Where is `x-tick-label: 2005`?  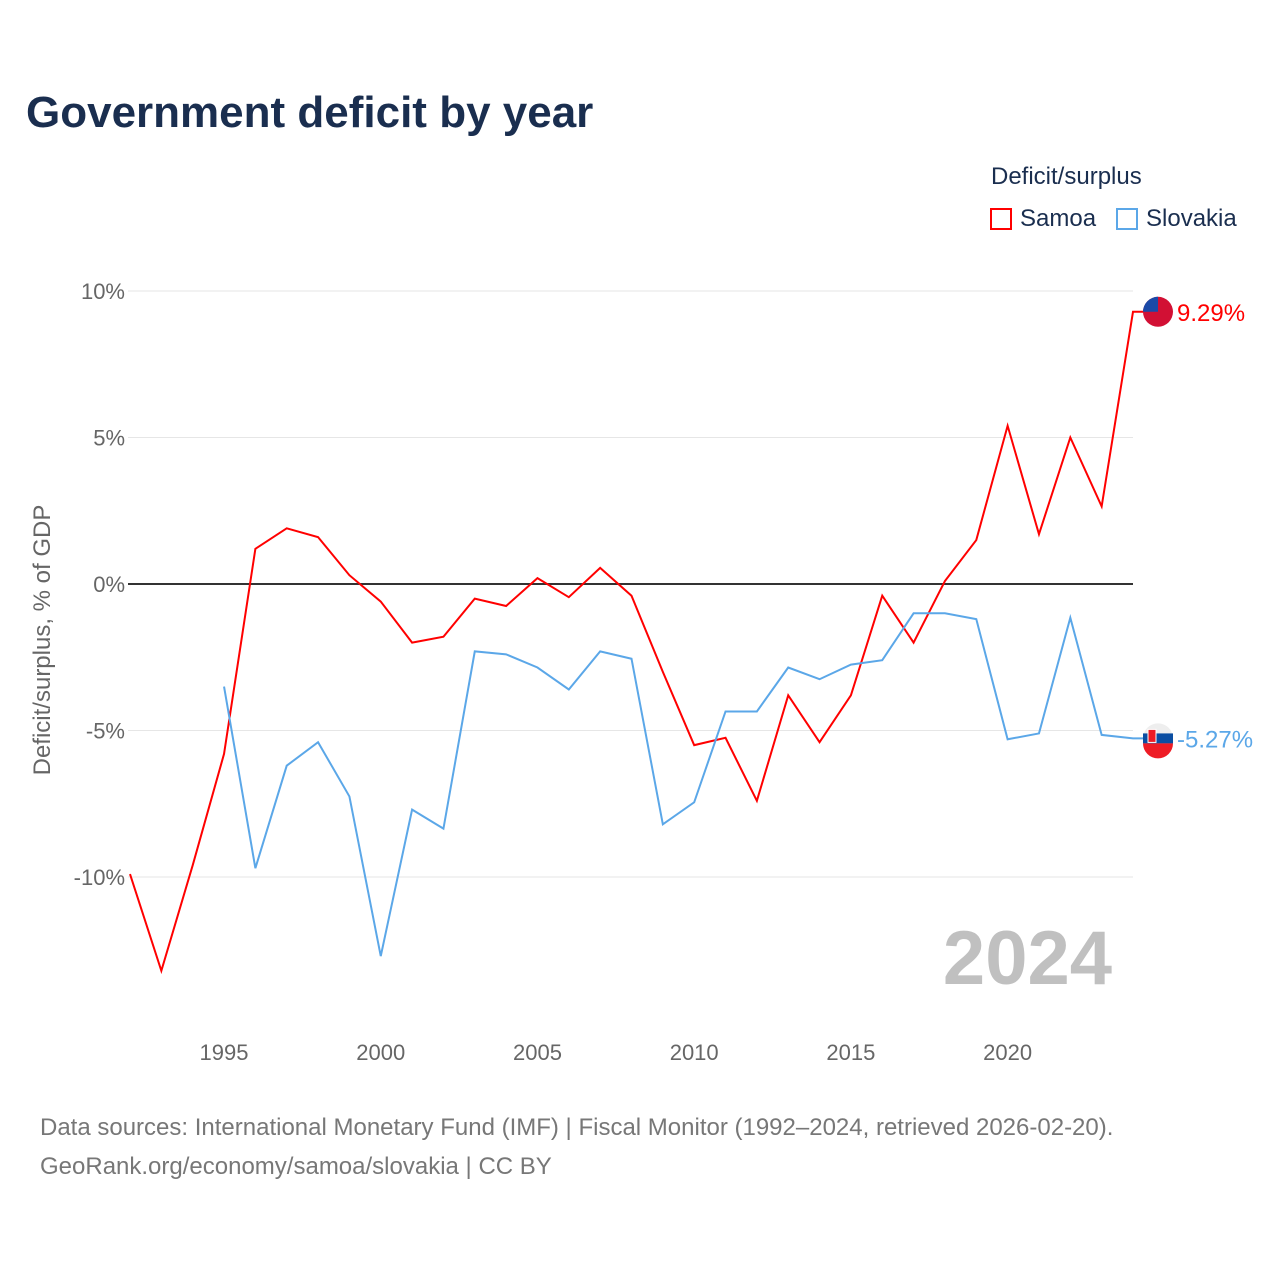
x-tick-label: 2005 is located at coordinates (537, 1052).